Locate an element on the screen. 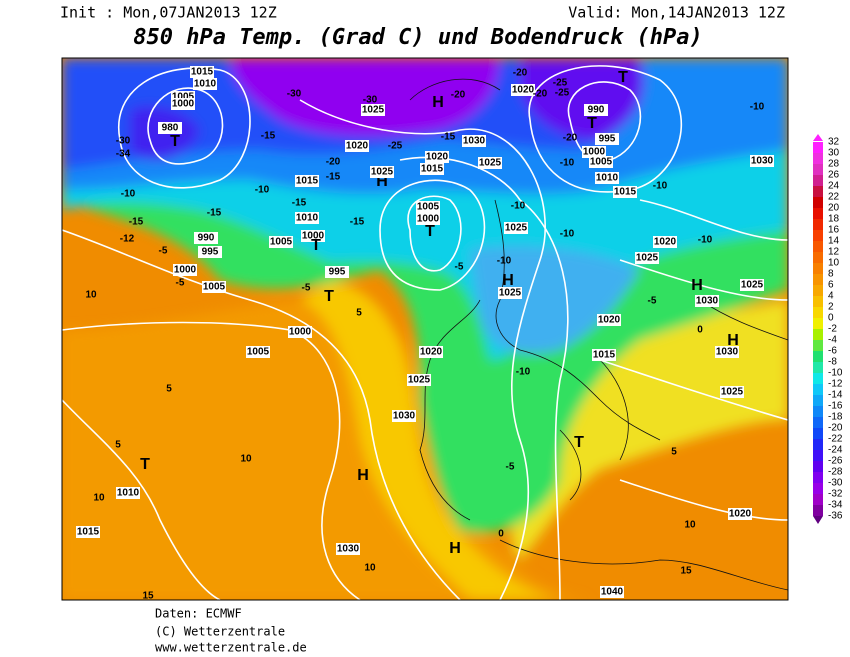 The height and width of the screenshot is (657, 850). colorbar-label: 20 is located at coordinates (834, 208).